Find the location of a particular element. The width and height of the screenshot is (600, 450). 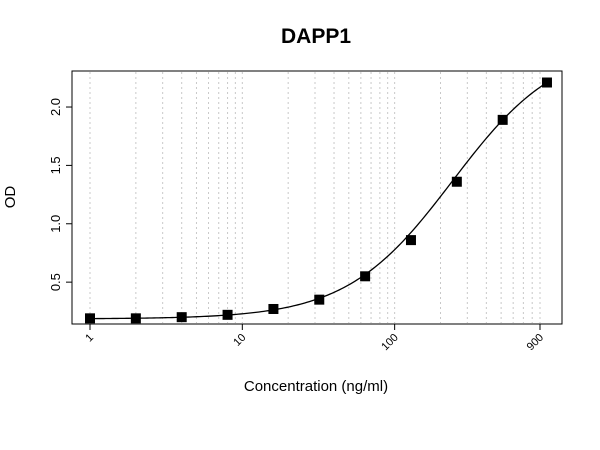

y-tick-label: 1.5 is located at coordinates (55, 165).